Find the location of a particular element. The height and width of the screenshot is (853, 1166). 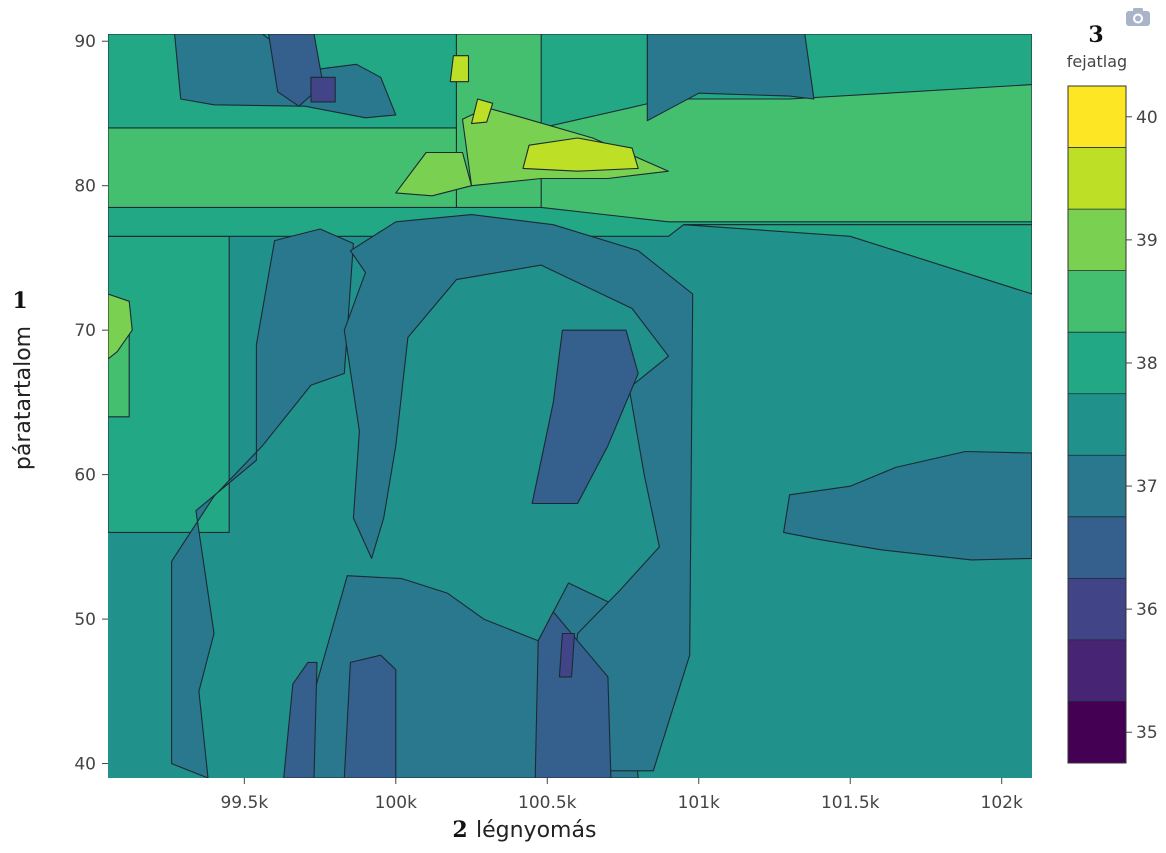

y-tick-label: 50 is located at coordinates (85, 620).